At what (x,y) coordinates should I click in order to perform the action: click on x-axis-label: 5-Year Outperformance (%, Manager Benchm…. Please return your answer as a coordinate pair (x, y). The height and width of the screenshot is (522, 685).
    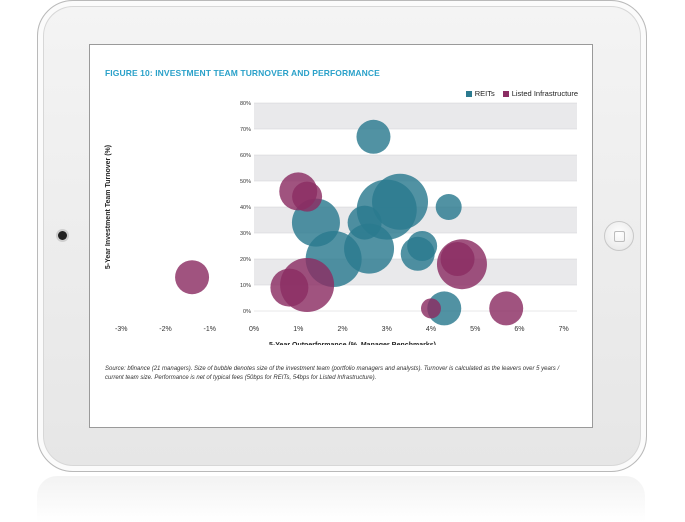
    Looking at the image, I should click on (352, 343).